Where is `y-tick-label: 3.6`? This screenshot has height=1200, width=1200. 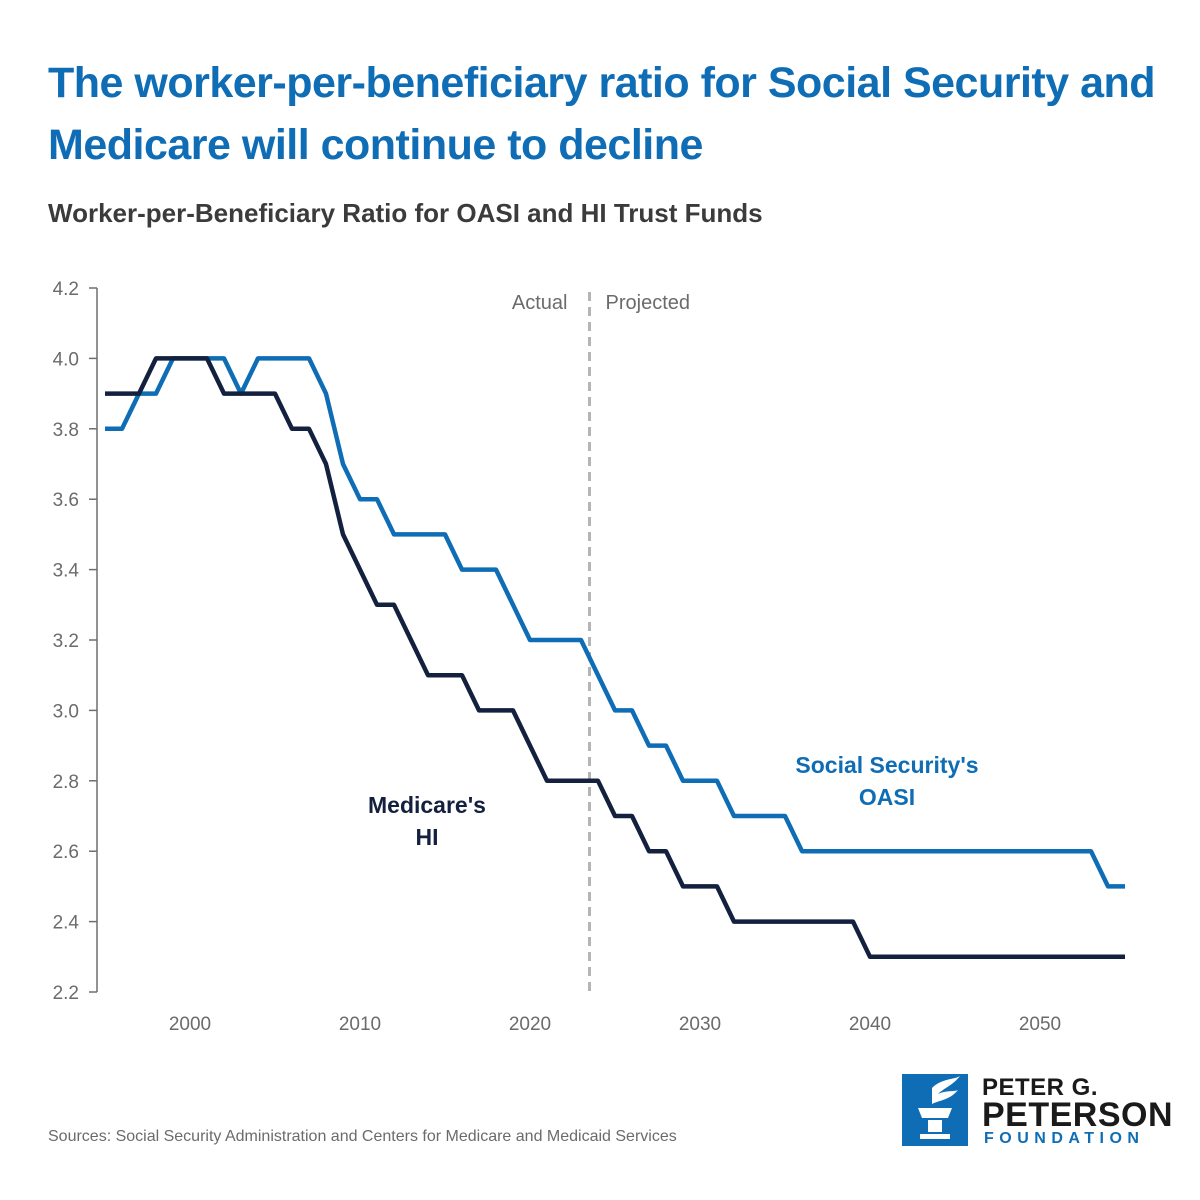 y-tick-label: 3.6 is located at coordinates (66, 500).